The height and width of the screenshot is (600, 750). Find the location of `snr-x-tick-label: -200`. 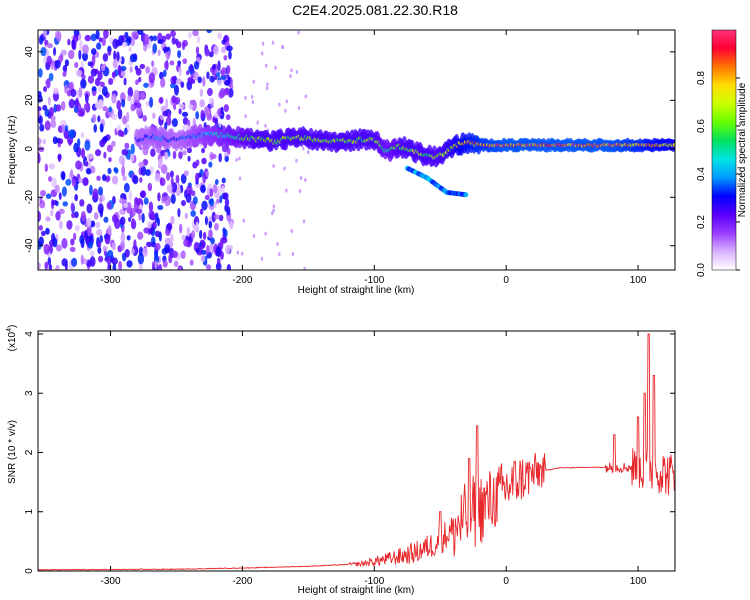

snr-x-tick-label: -200 is located at coordinates (242, 581).